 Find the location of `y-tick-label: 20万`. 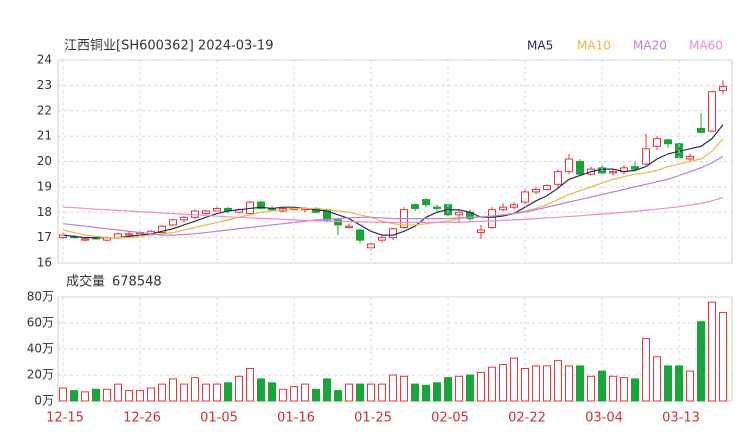

y-tick-label: 20万 is located at coordinates (40, 375).